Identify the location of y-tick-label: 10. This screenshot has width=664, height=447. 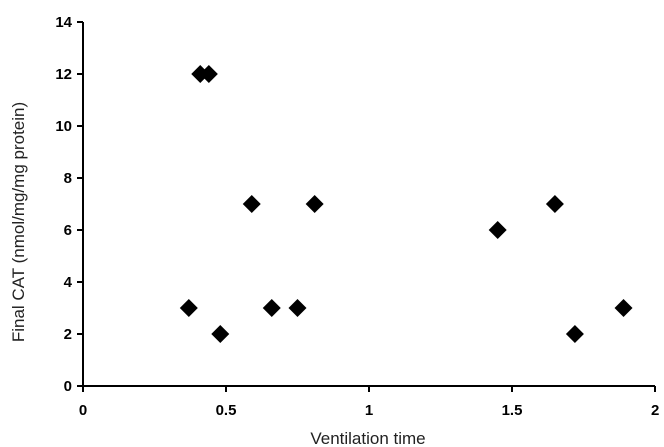
(63, 126).